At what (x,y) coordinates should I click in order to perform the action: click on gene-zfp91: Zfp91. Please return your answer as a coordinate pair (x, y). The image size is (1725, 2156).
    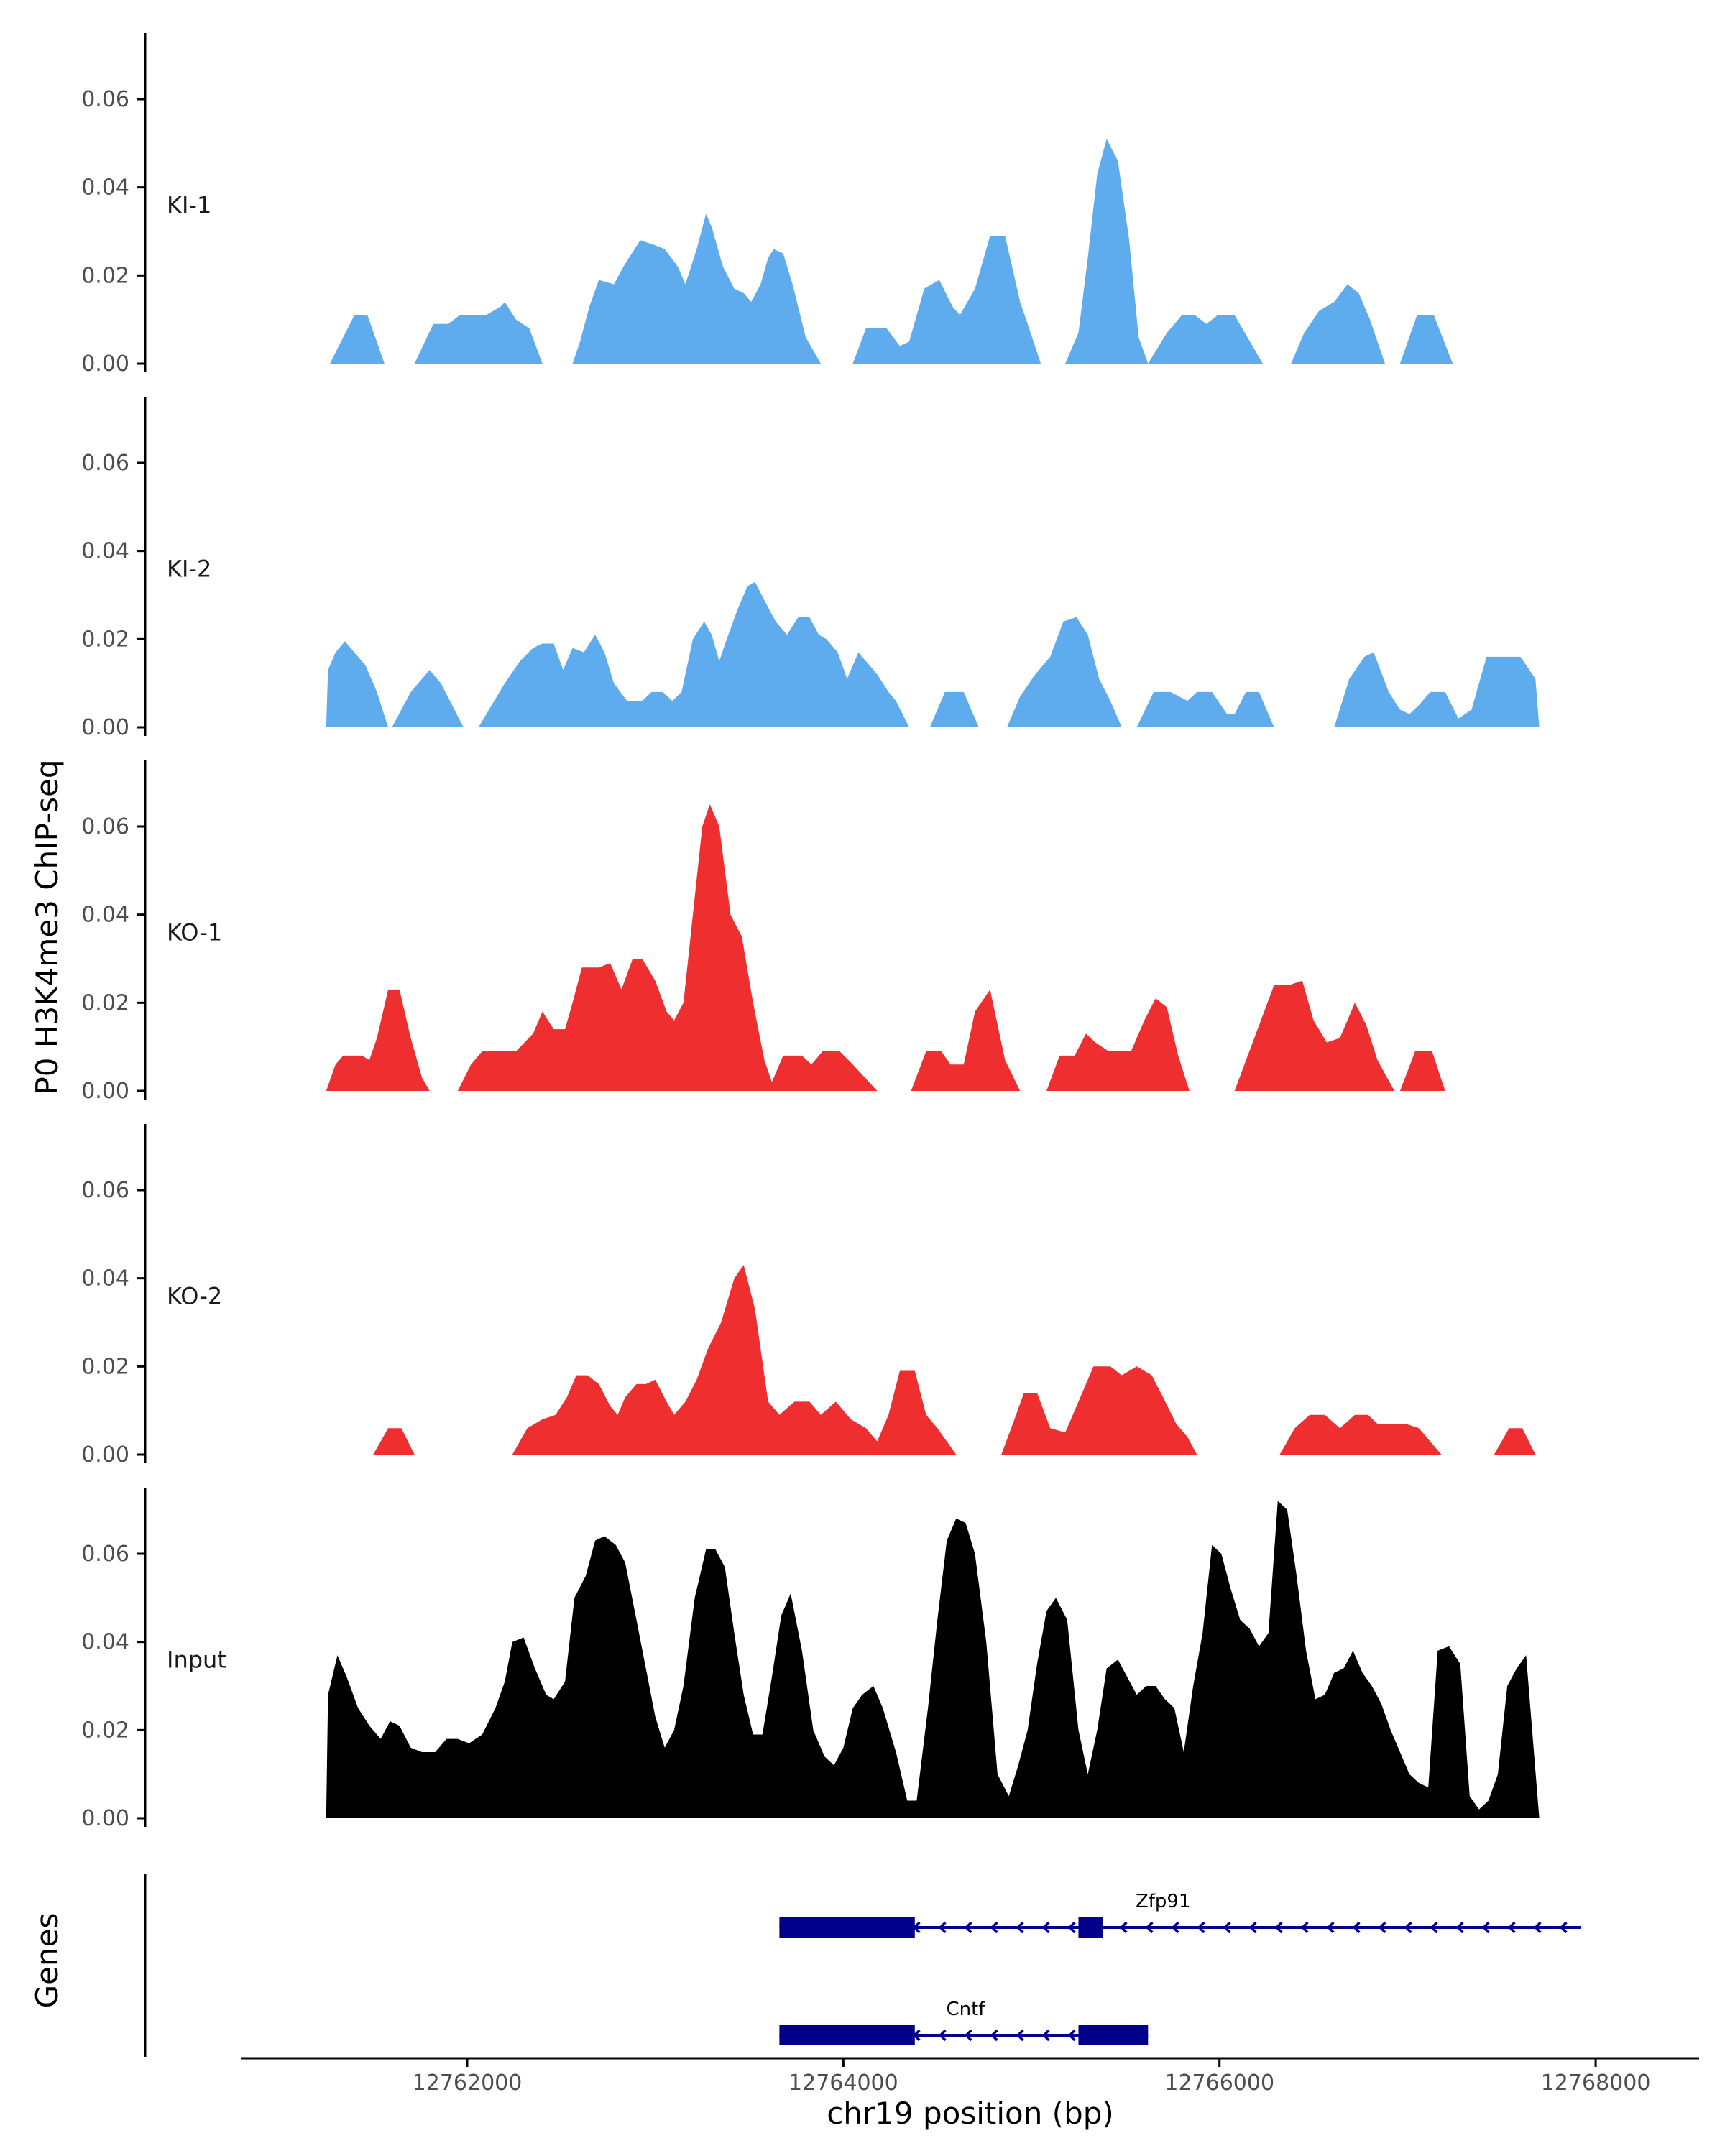
    Looking at the image, I should click on (1180, 1914).